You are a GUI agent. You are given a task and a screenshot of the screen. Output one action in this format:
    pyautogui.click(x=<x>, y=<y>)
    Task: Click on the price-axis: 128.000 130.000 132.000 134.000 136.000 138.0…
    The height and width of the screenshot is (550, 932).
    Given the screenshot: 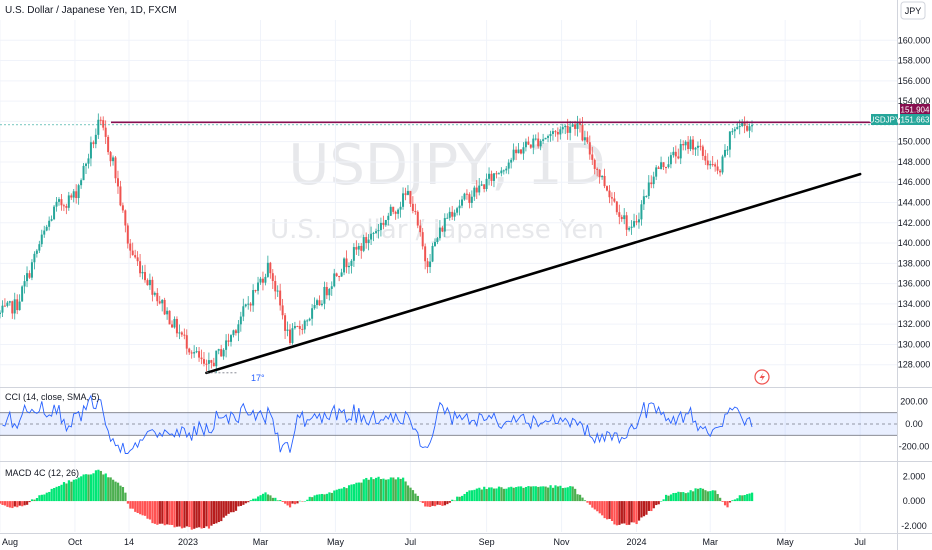 What is the action you would take?
    pyautogui.click(x=914, y=283)
    